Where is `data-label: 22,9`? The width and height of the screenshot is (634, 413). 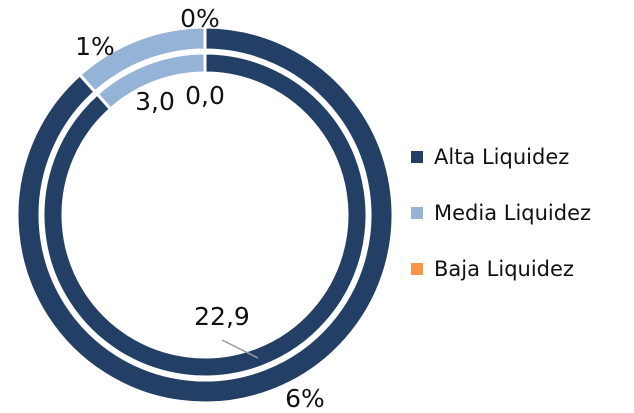
data-label: 22,9 is located at coordinates (222, 316).